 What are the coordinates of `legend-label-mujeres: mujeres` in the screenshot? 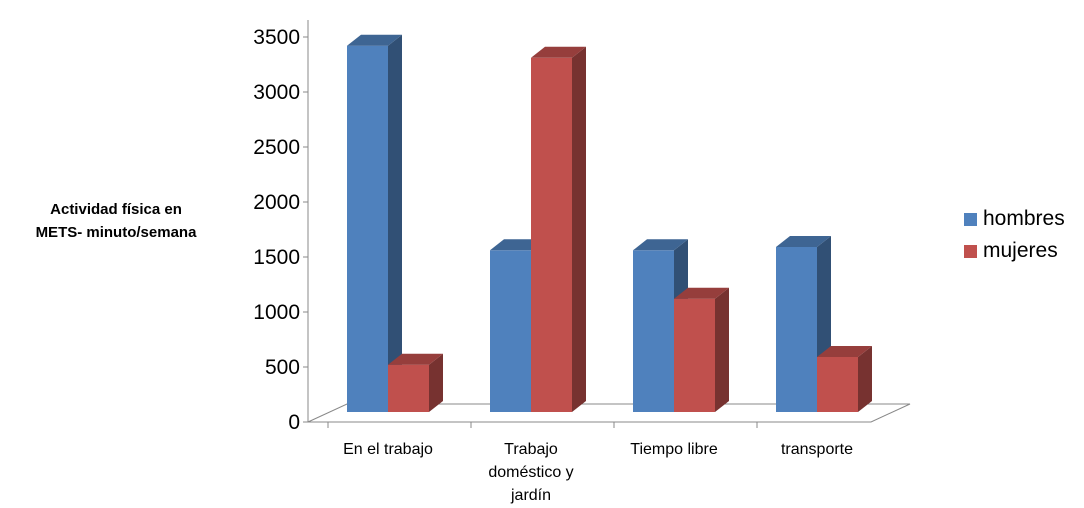 It's located at (1020, 250).